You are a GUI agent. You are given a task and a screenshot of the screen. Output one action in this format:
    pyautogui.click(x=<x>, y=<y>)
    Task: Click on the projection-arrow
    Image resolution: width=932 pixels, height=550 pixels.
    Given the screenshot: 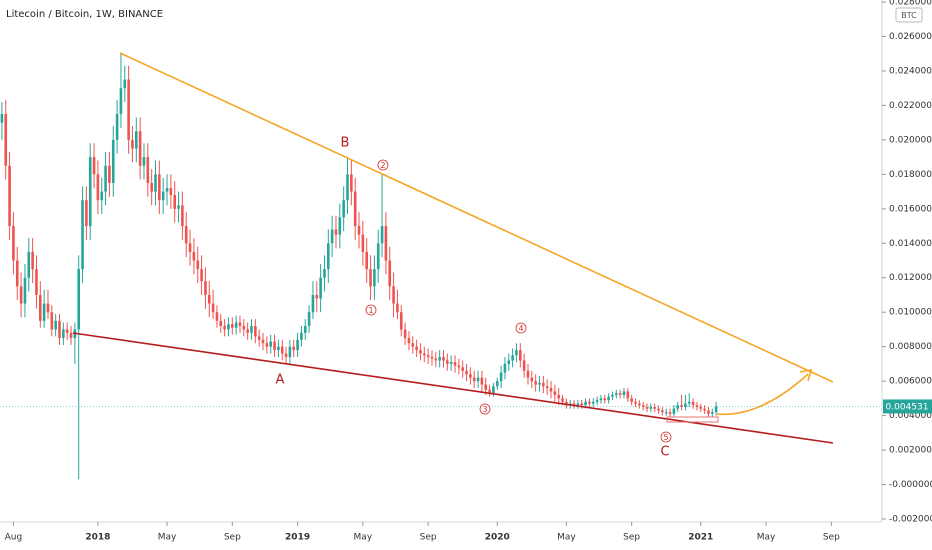 What is the action you would take?
    pyautogui.click(x=762, y=394)
    